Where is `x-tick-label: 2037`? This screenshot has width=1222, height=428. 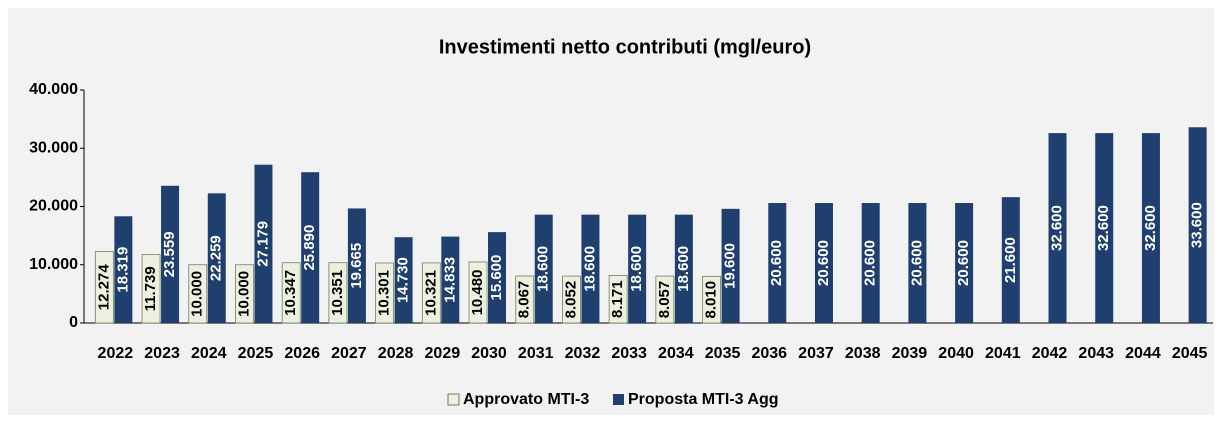 x-tick-label: 2037 is located at coordinates (816, 353).